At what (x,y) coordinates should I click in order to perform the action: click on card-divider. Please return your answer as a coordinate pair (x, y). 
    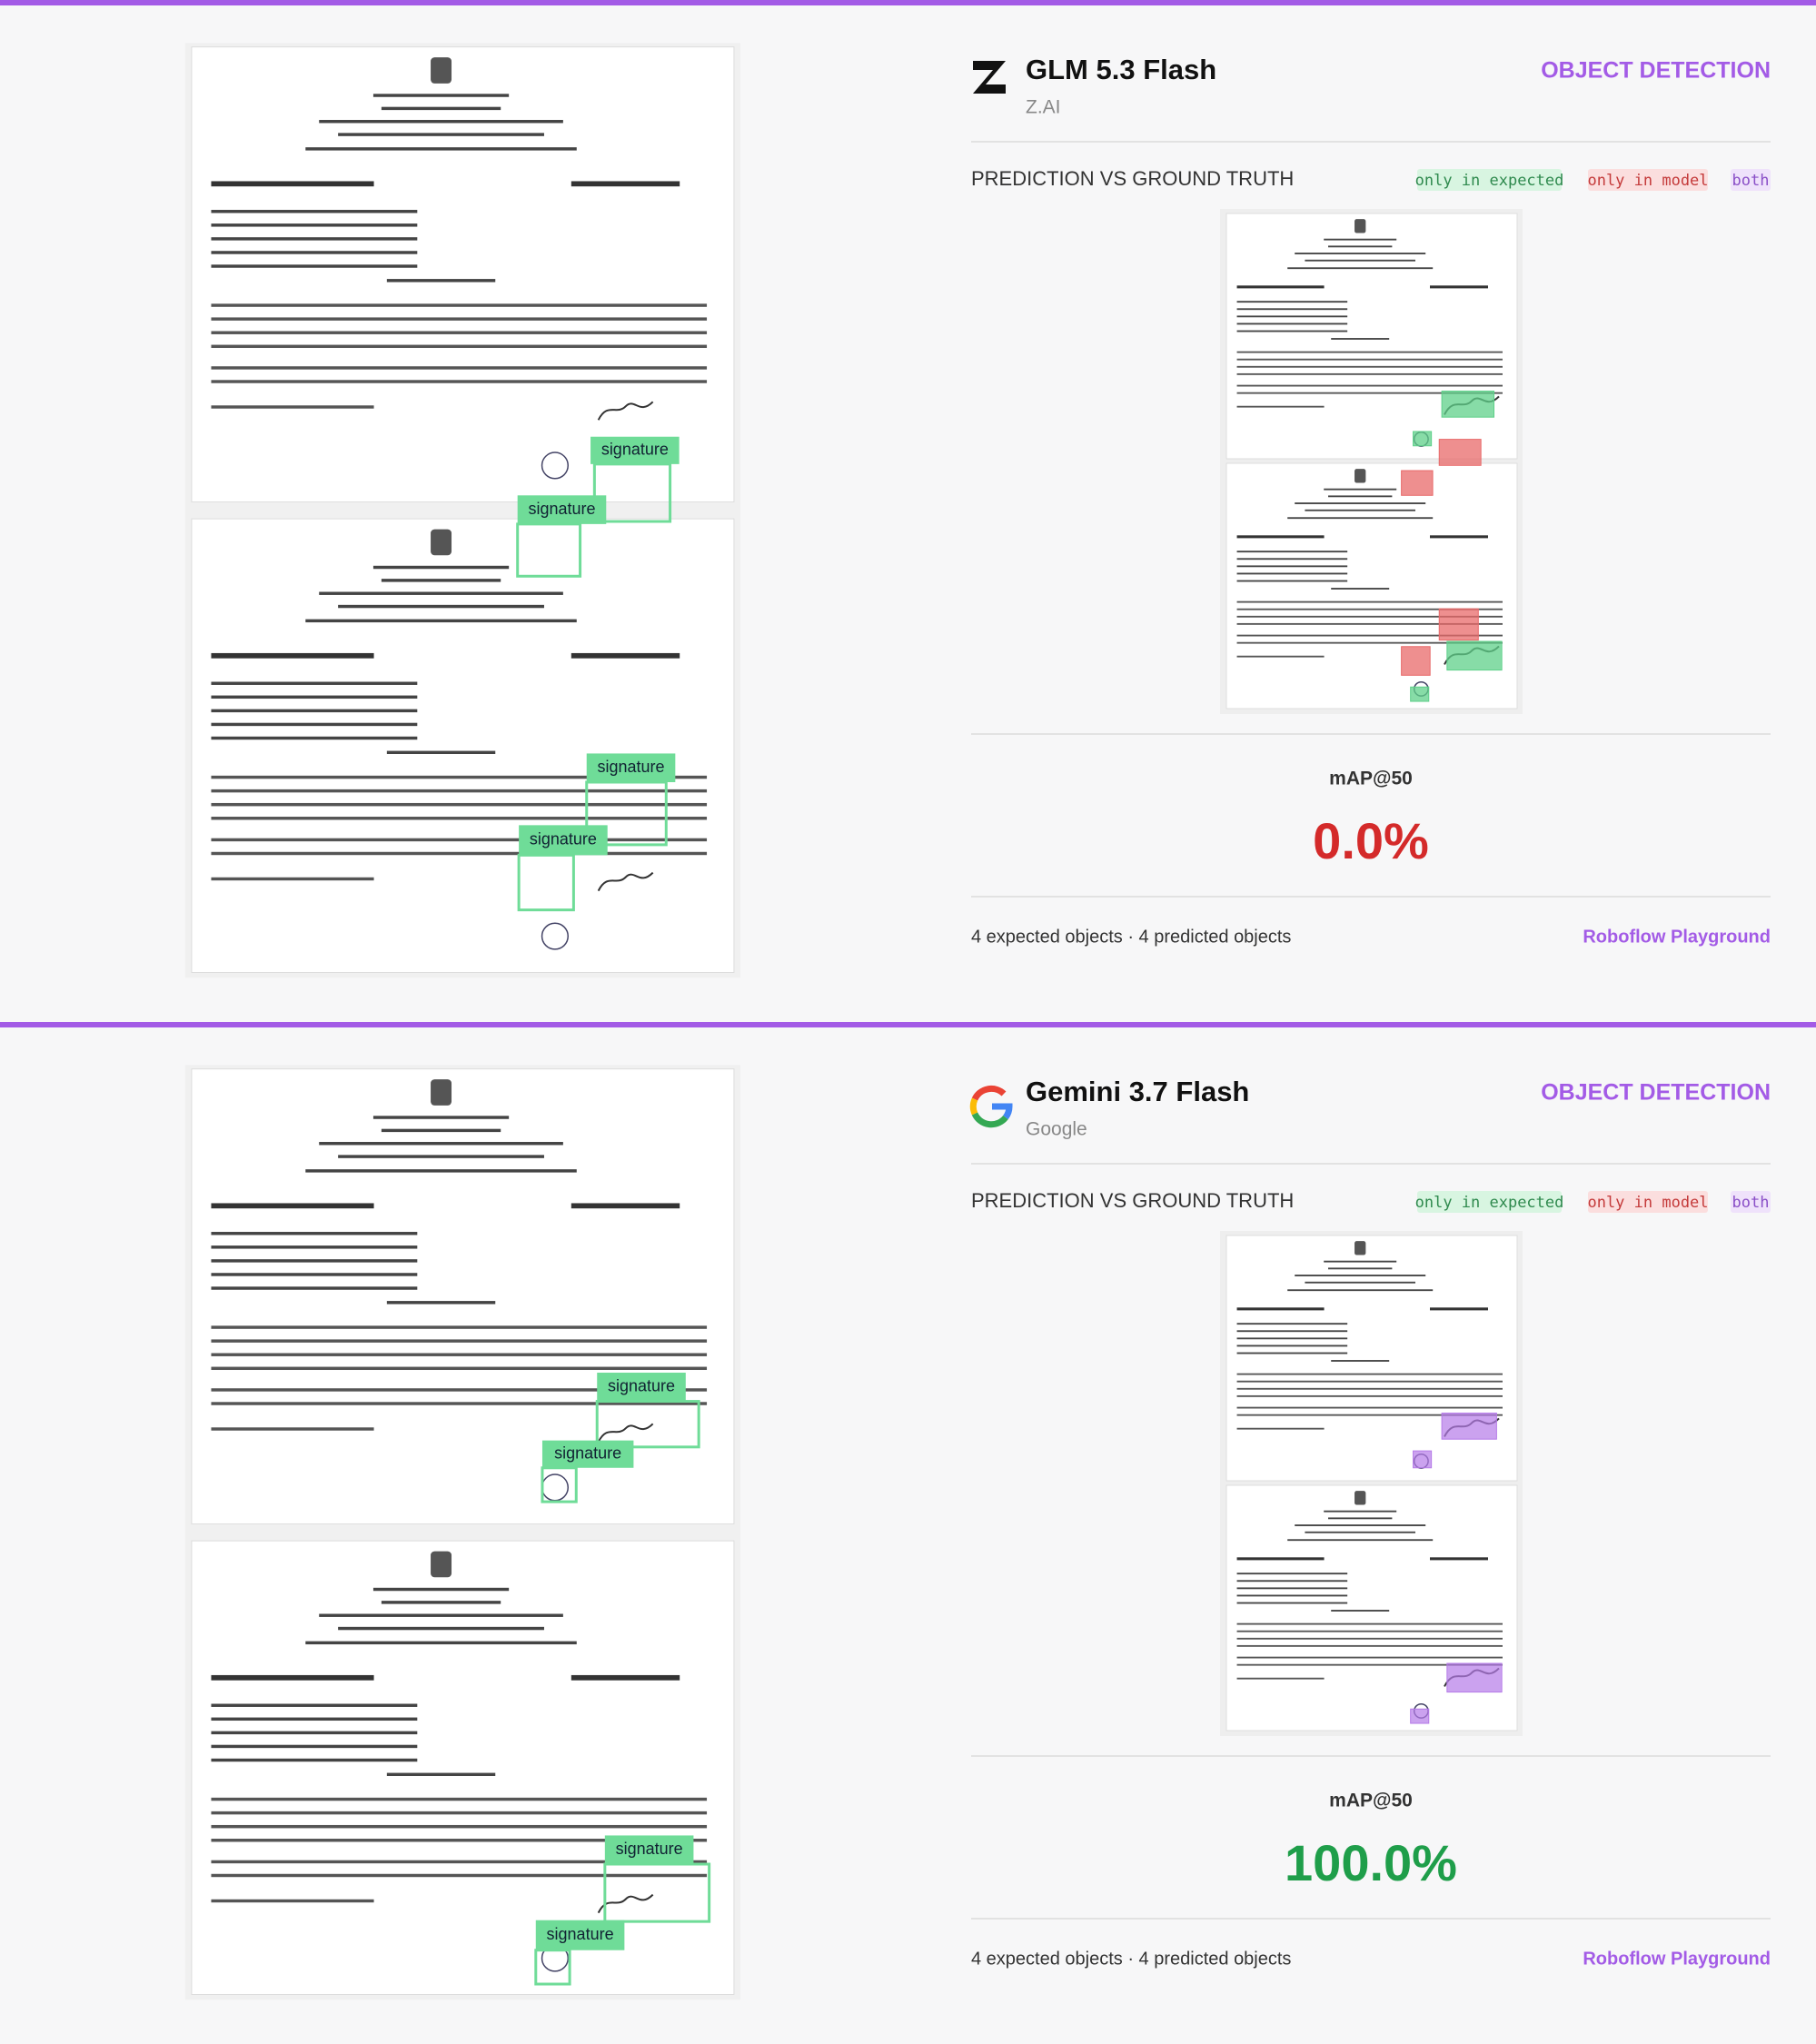
    Looking at the image, I should click on (908, 1024).